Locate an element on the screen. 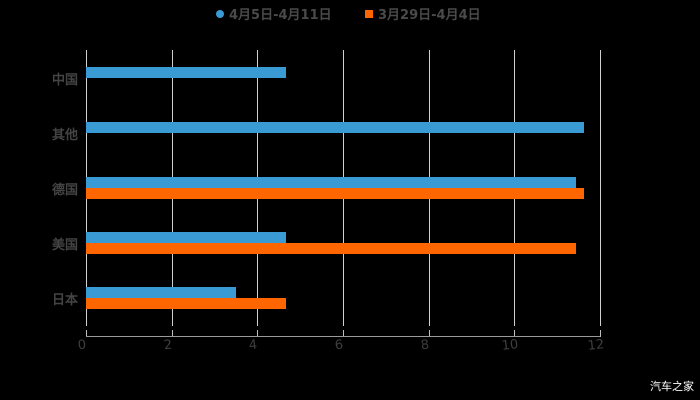 The width and height of the screenshot is (700, 400). square-marker-icon is located at coordinates (369, 13).